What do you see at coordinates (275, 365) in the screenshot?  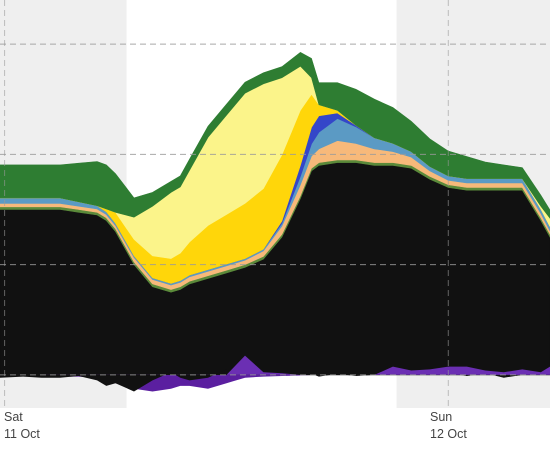 I see `positive-bump-fill` at bounding box center [275, 365].